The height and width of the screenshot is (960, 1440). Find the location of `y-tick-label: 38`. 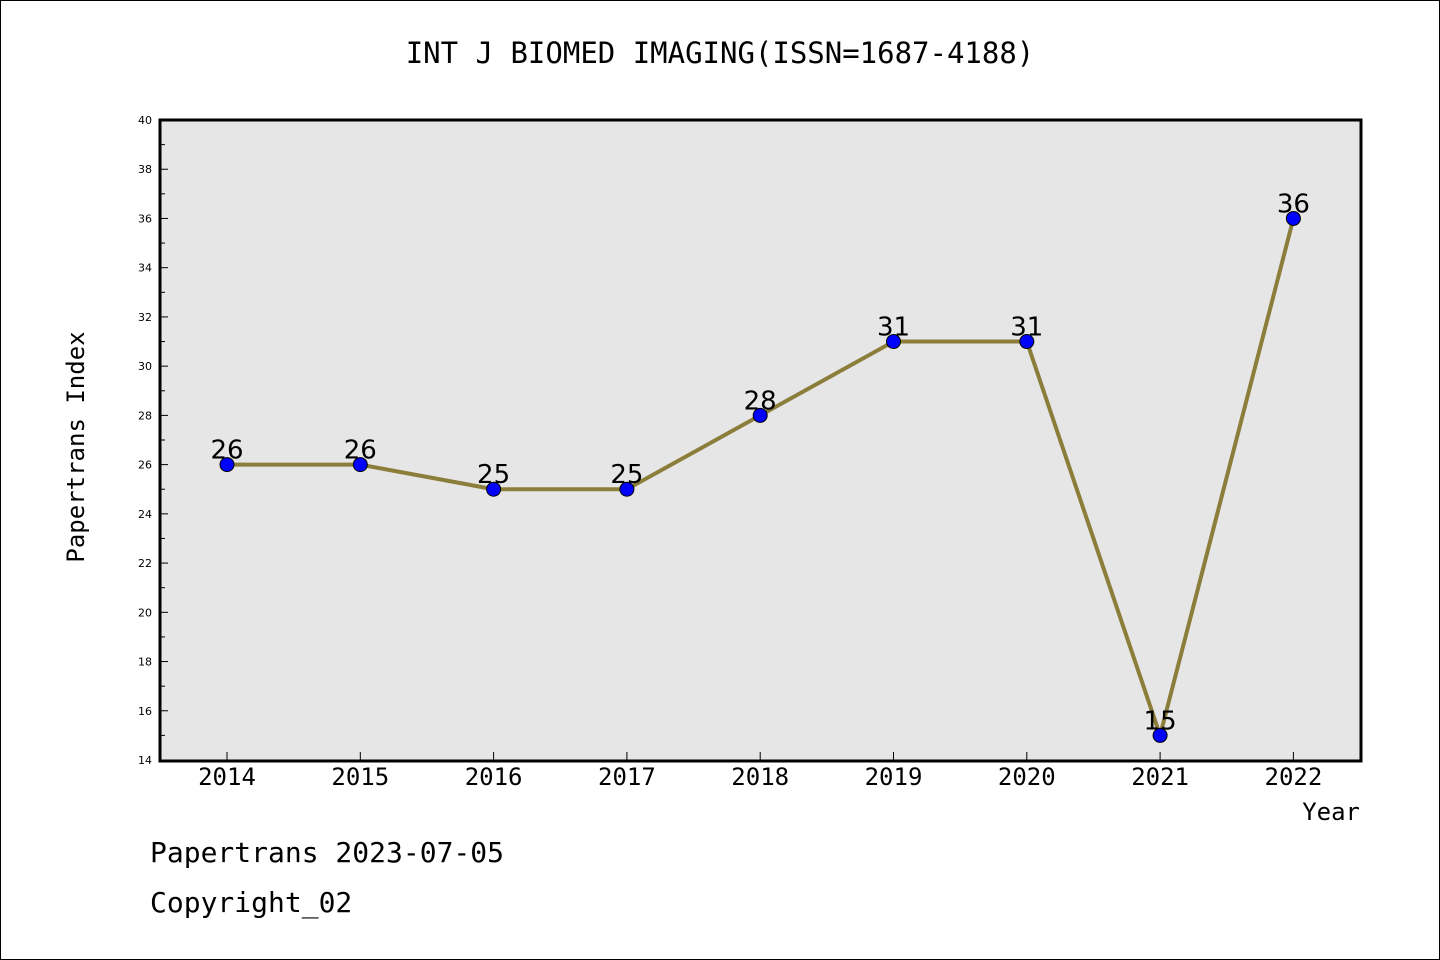

y-tick-label: 38 is located at coordinates (145, 169).